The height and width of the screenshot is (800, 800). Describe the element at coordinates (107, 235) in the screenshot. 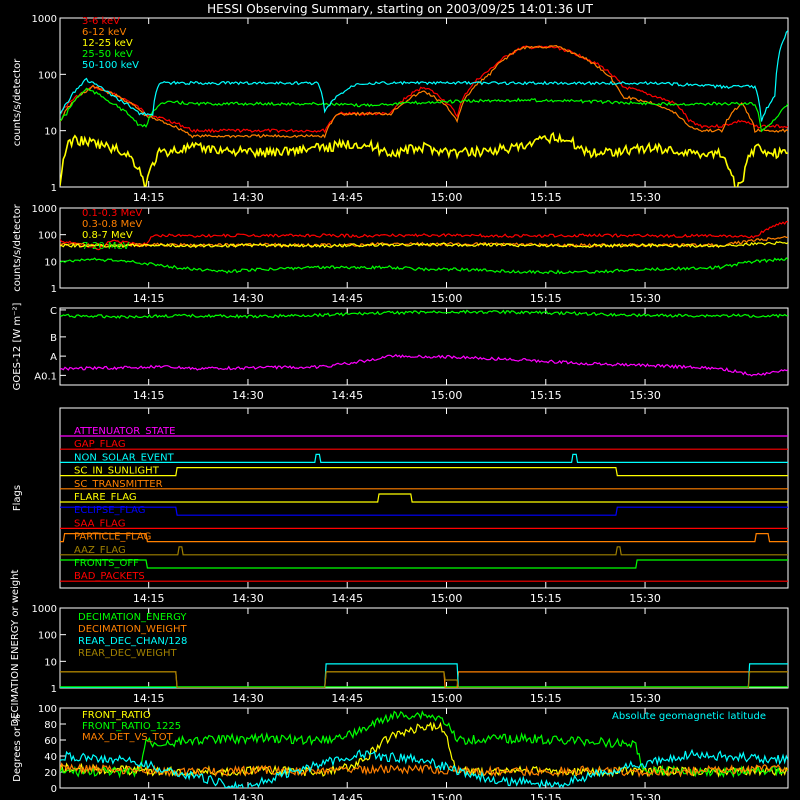

I see `legend-entry: 0.8-7 MeV` at that location.